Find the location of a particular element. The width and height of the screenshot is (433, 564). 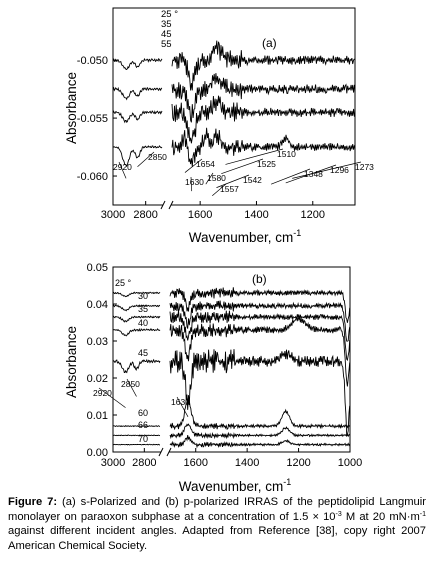

peak-label: 1580 is located at coordinates (216, 178).